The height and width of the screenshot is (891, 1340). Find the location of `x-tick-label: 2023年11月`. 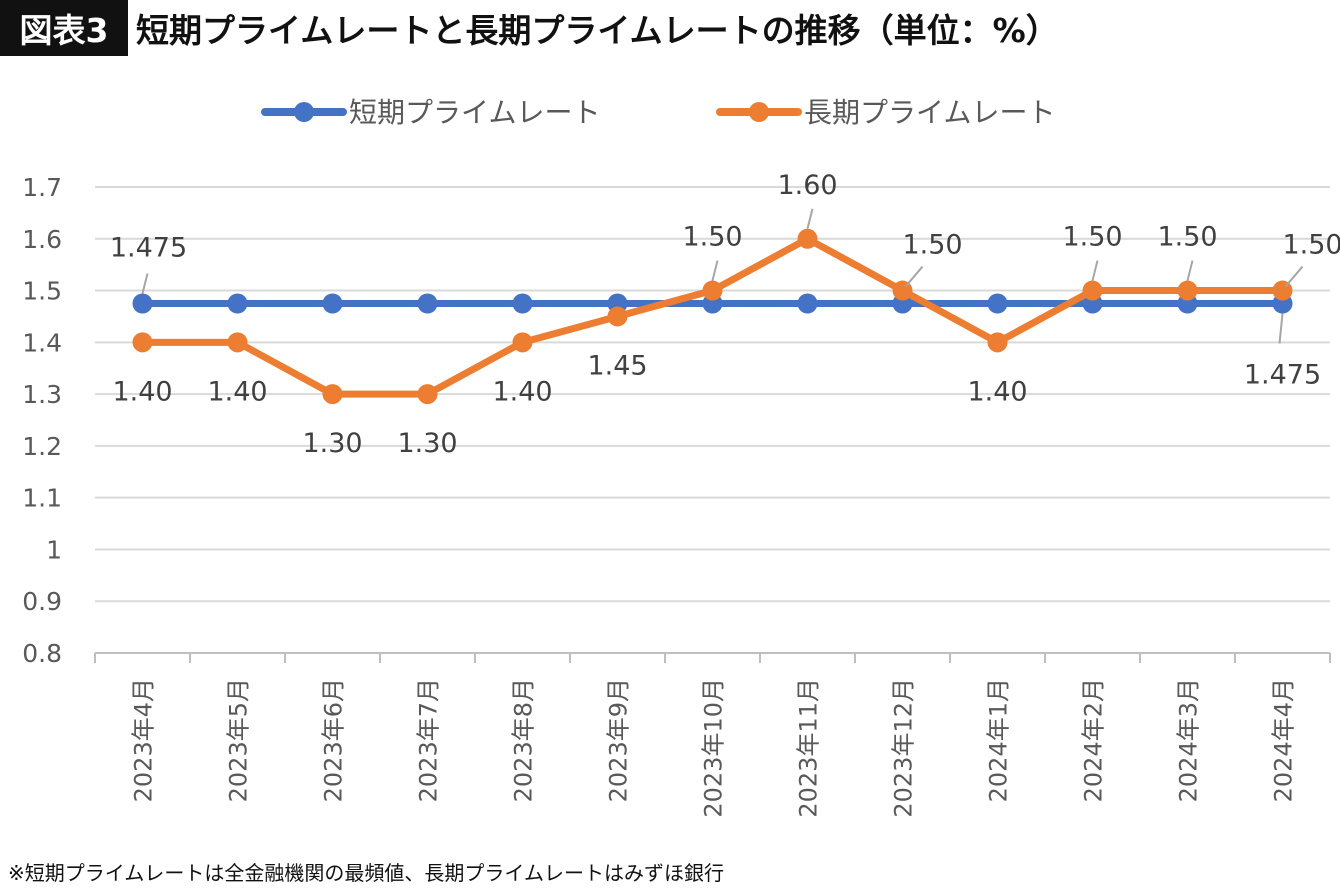

x-tick-label: 2023年11月 is located at coordinates (809, 748).